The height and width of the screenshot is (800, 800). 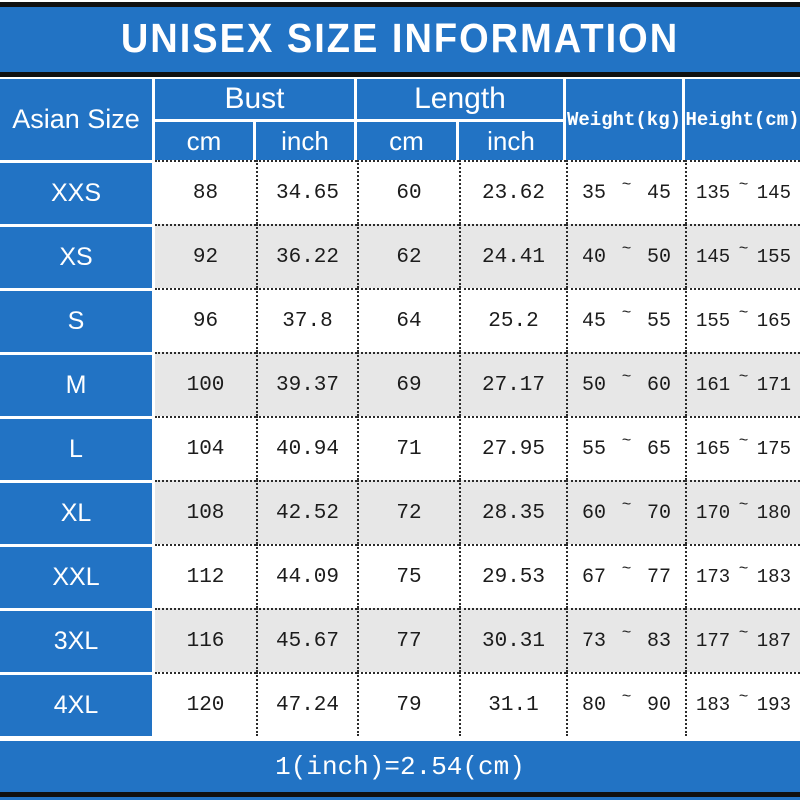 What do you see at coordinates (713, 513) in the screenshot?
I see `height-min: 170` at bounding box center [713, 513].